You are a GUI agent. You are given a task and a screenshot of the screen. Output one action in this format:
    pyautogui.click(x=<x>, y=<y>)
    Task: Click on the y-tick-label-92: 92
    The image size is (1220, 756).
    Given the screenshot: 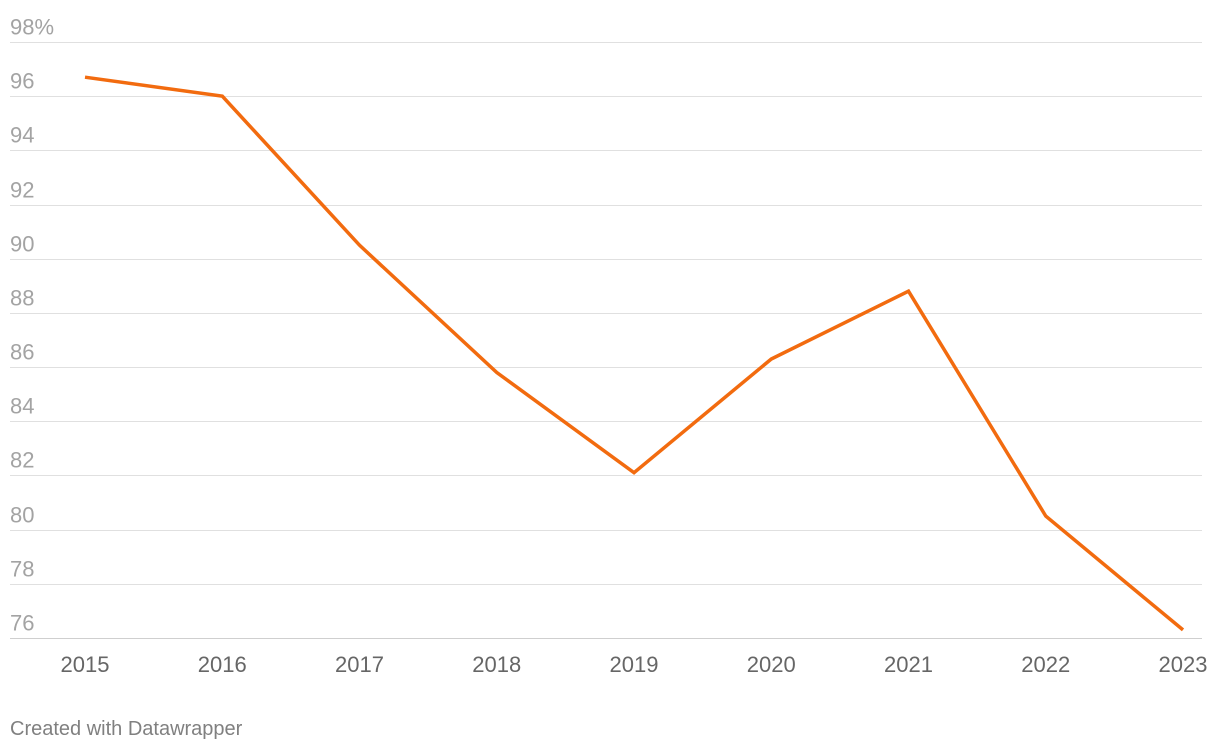 What is the action you would take?
    pyautogui.click(x=22, y=190)
    